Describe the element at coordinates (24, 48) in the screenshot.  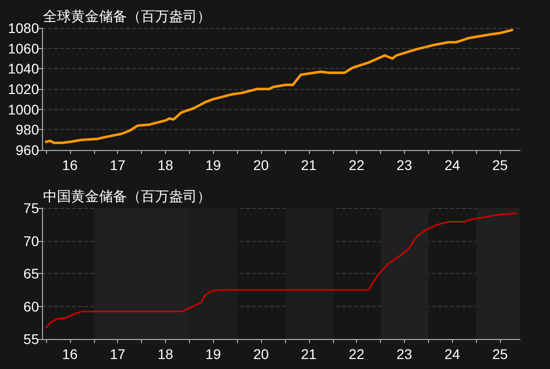
I see `y-tick-label: 1060` at that location.